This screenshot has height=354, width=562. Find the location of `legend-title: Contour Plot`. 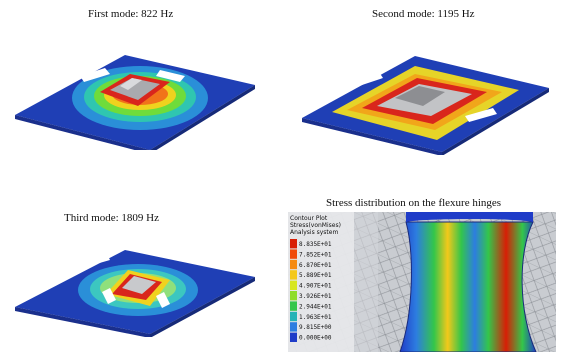

legend-title: Contour Plot is located at coordinates (309, 218).